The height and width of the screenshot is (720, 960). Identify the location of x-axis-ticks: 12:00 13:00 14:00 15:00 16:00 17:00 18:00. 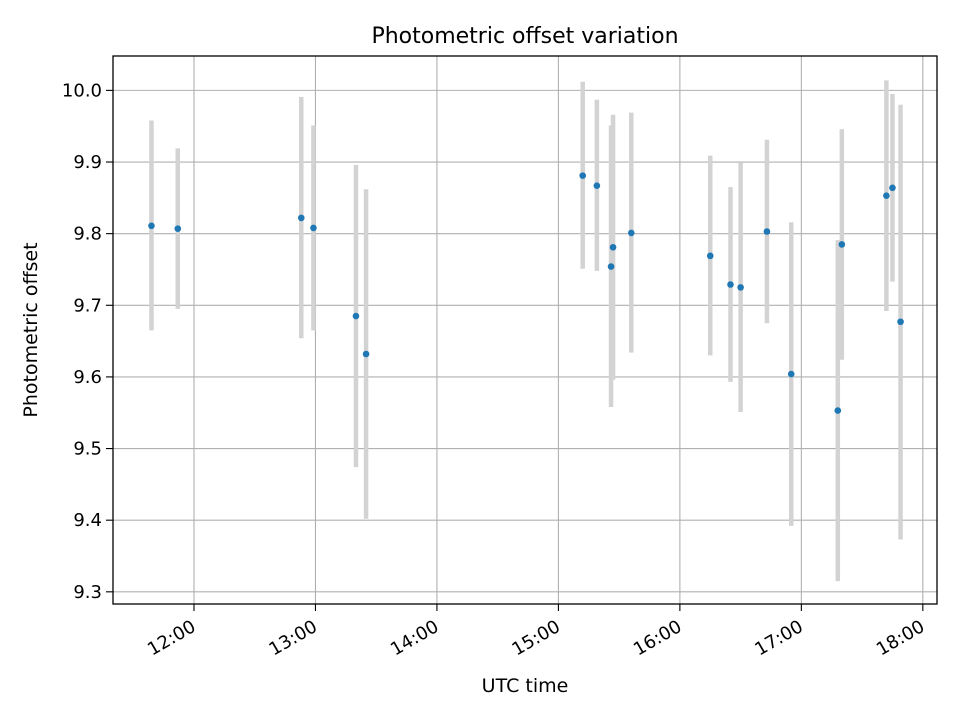
(536, 632).